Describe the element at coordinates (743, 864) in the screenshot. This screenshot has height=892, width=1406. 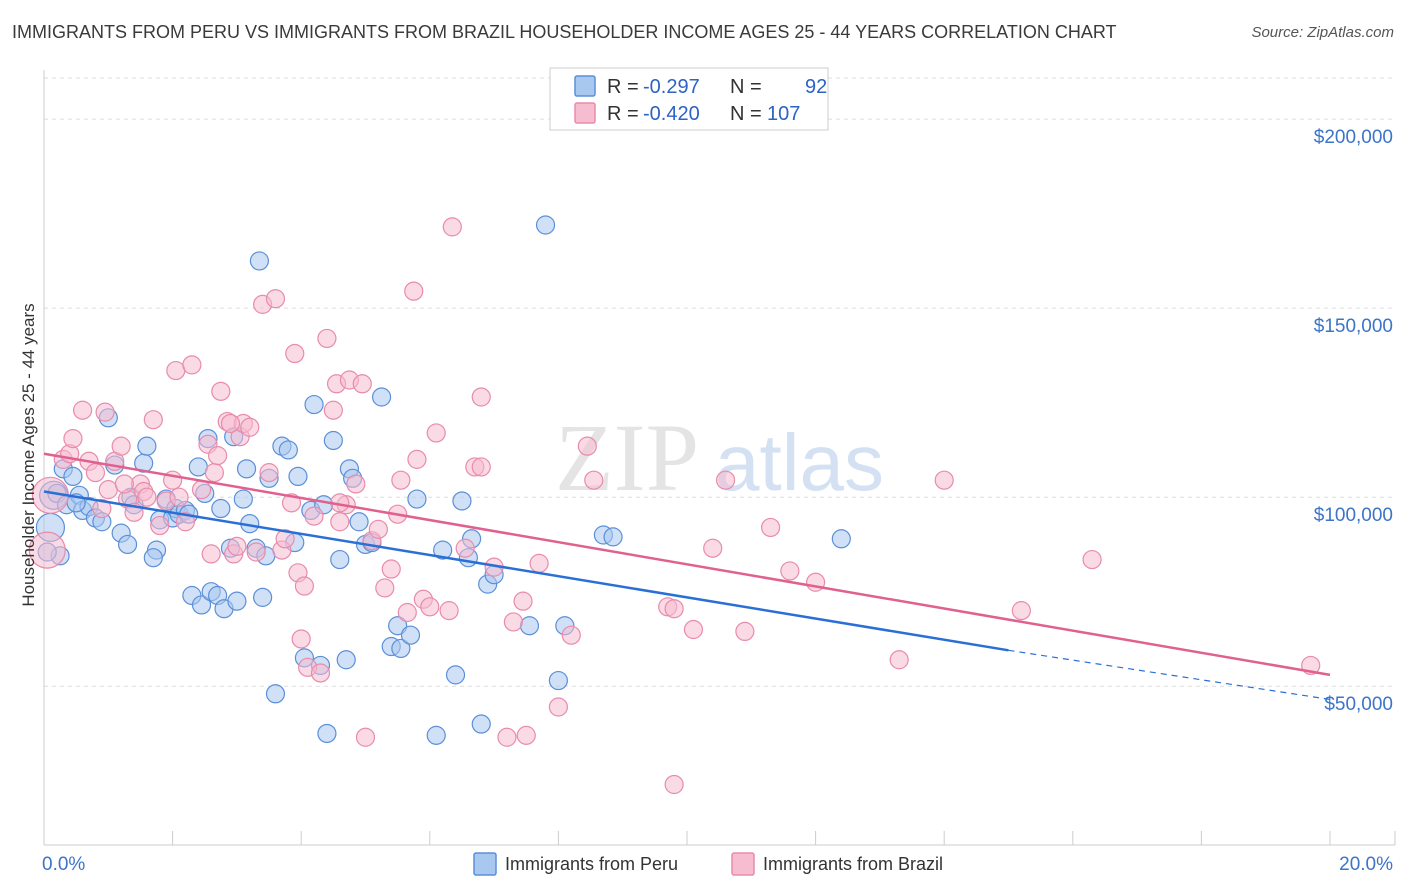
I see `bottom-legend-swatch-brazil` at that location.